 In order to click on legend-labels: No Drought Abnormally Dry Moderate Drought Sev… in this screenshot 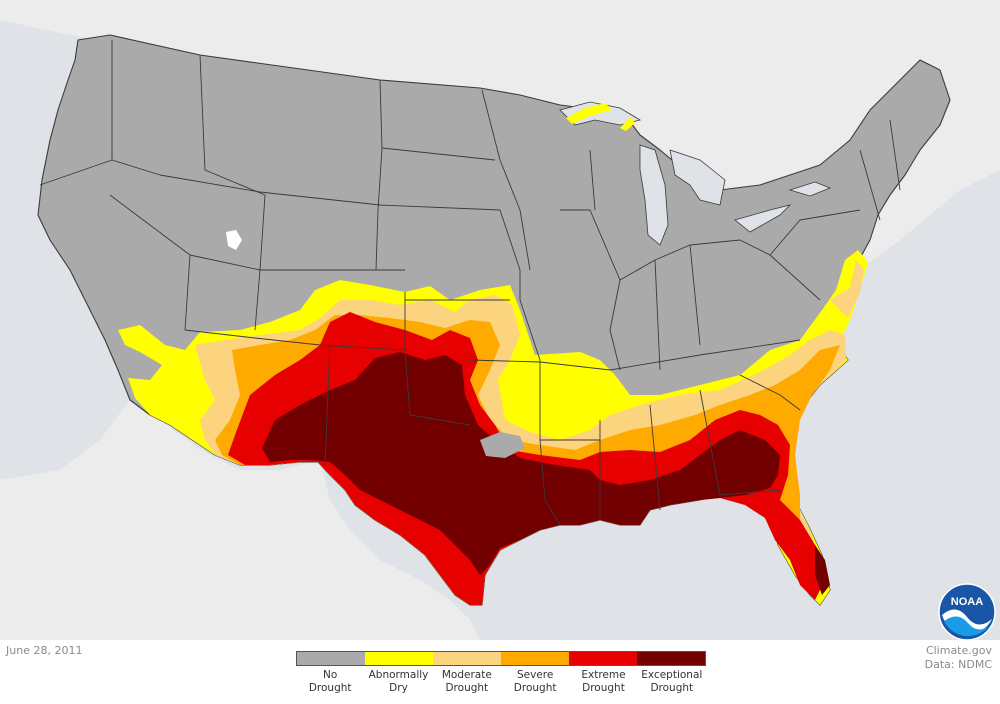, I will do `click(501, 682)`.